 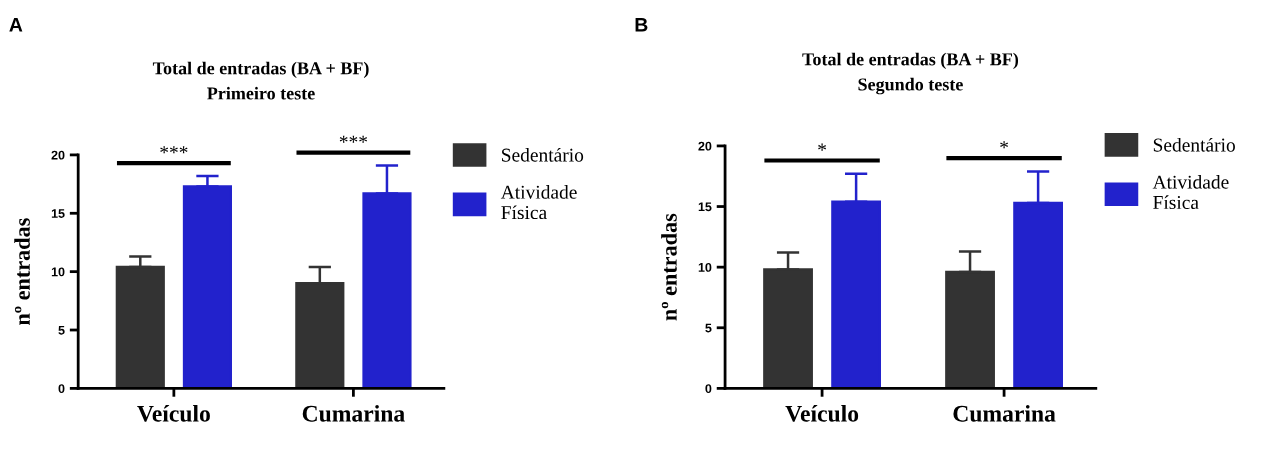 I want to click on text: A, so click(x=16, y=25).